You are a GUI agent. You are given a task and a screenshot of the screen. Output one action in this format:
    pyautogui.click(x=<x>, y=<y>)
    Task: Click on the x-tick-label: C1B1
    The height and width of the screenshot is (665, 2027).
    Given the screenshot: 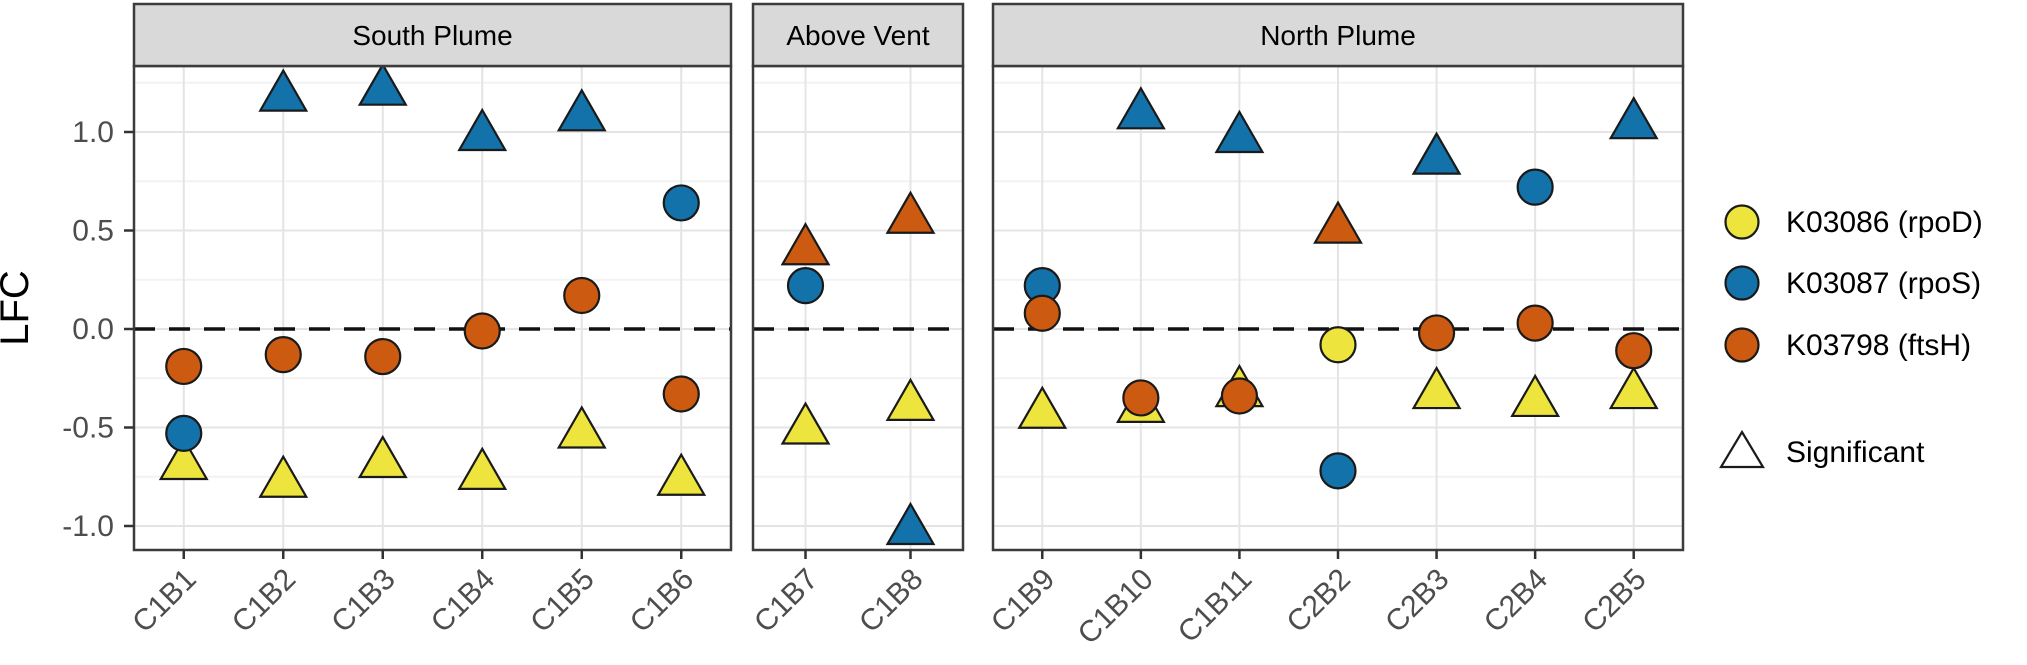 What is the action you would take?
    pyautogui.click(x=164, y=601)
    